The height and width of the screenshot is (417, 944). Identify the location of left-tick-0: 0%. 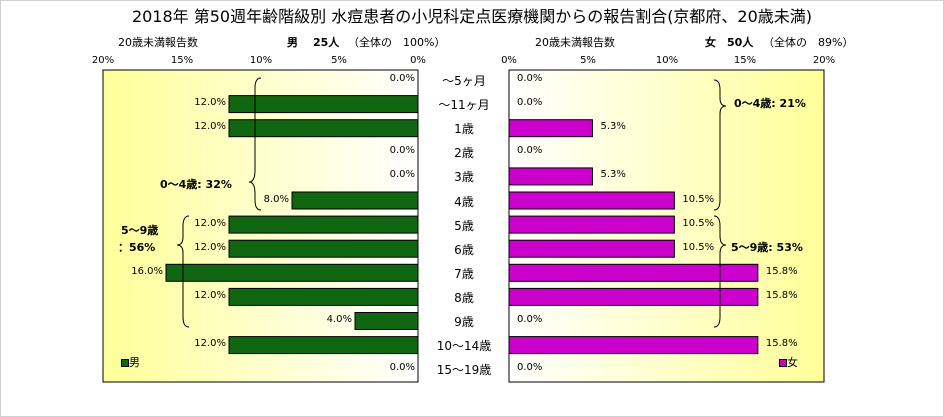
(418, 60).